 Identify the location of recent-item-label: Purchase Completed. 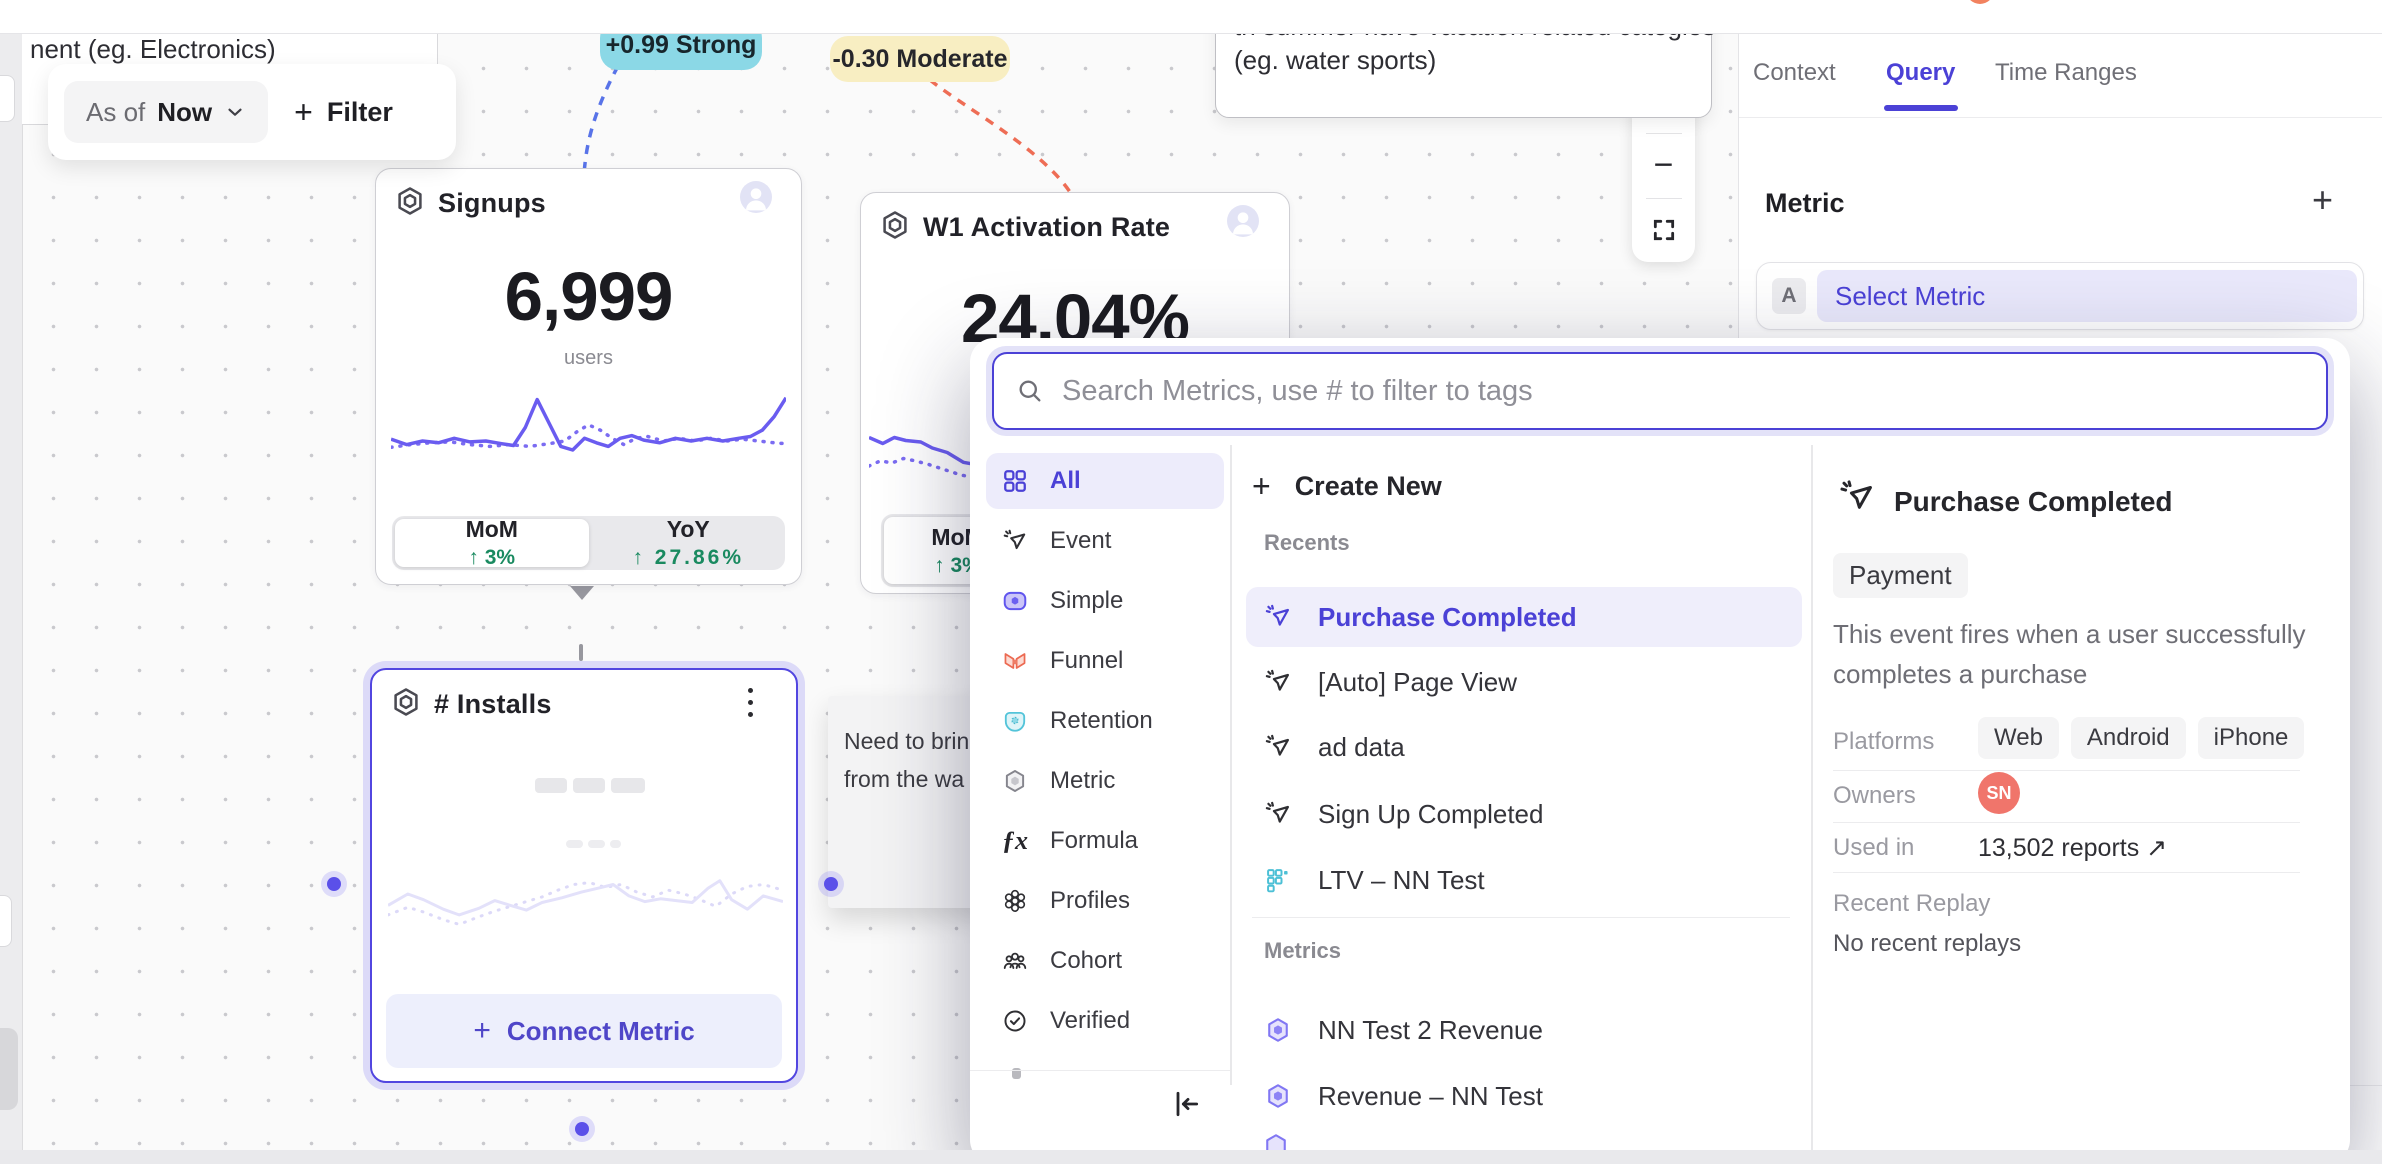
(1447, 616).